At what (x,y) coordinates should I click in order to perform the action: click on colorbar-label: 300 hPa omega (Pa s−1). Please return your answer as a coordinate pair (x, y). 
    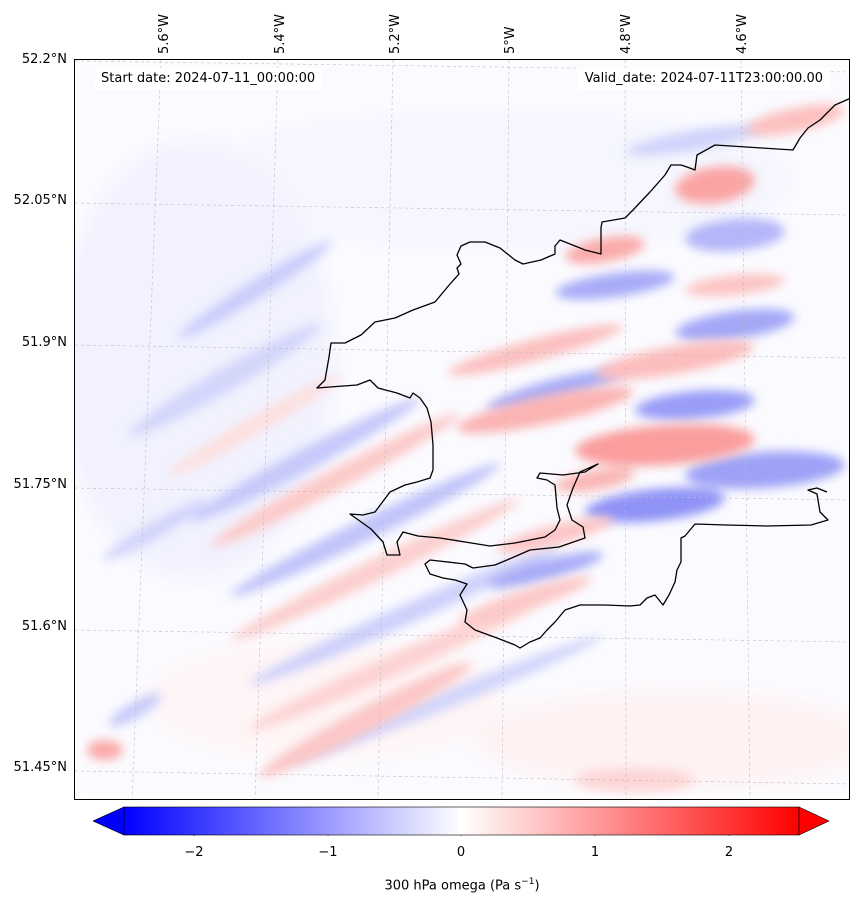
    Looking at the image, I should click on (462, 885).